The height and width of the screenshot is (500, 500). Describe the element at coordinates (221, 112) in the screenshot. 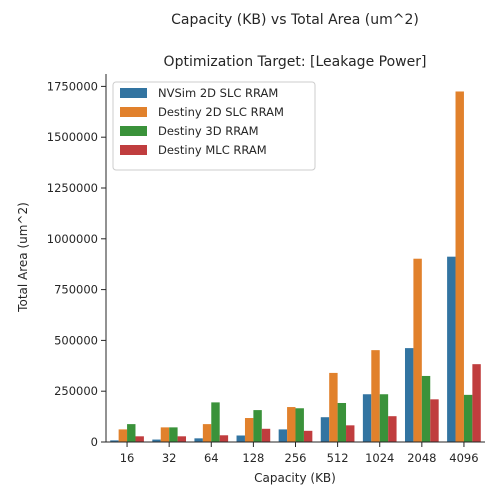

I see `legend-label: Destiny 2D SLC RRAM` at that location.